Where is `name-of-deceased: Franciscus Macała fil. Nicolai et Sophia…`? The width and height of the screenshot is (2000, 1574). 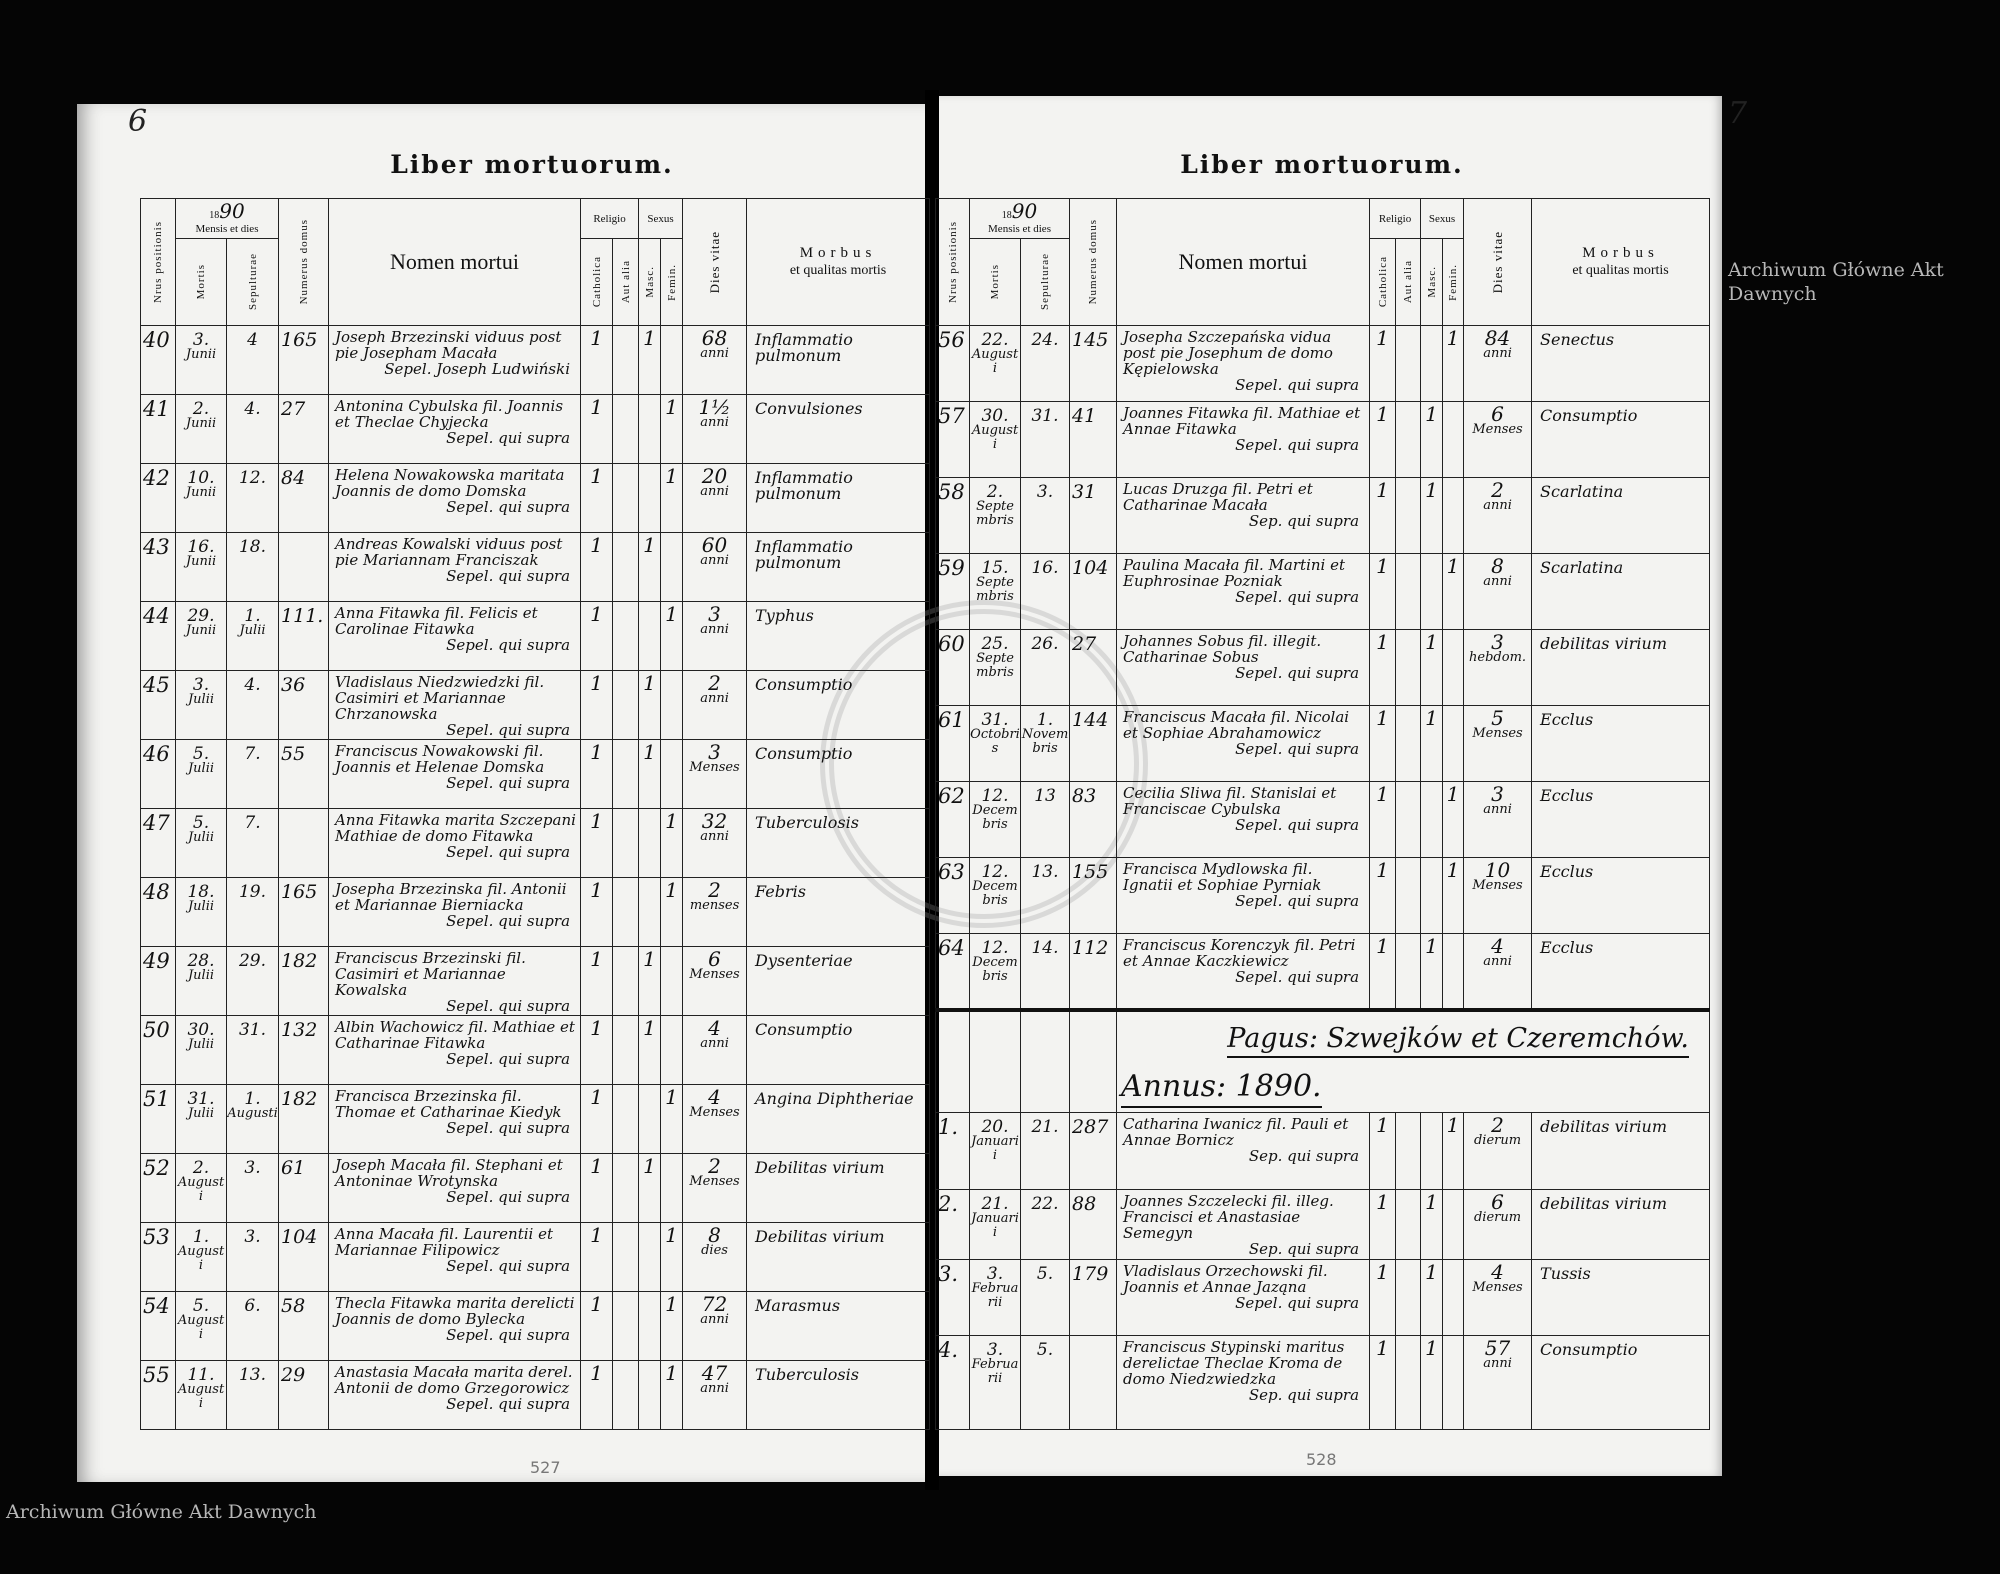
name-of-deceased: Franciscus Macała fil. Nicolai et Sophia… is located at coordinates (1243, 743).